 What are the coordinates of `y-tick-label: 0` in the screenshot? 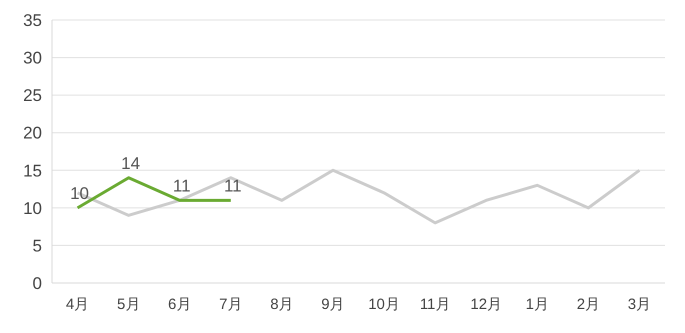 It's located at (37, 283).